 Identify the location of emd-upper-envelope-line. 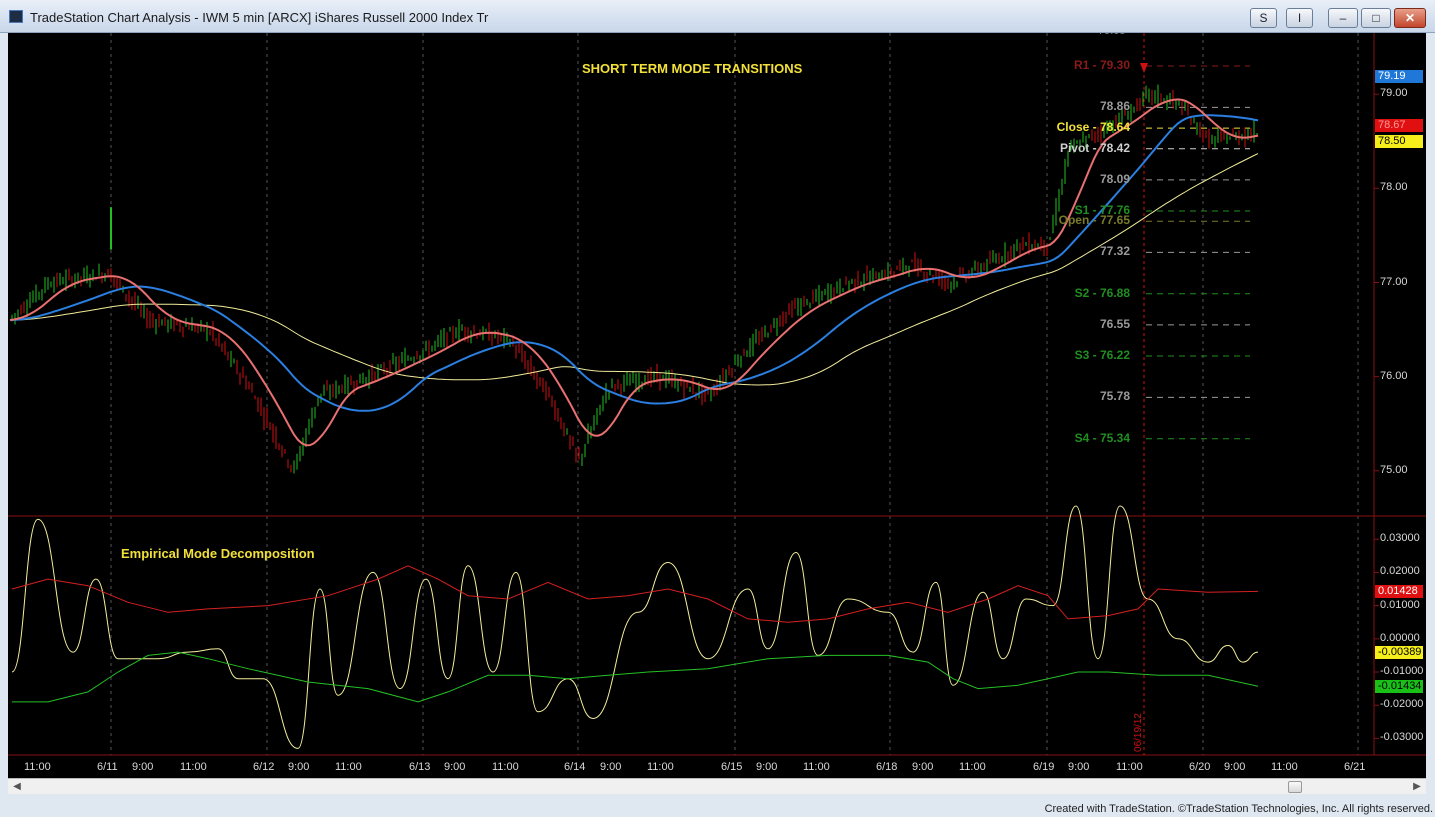
(635, 594).